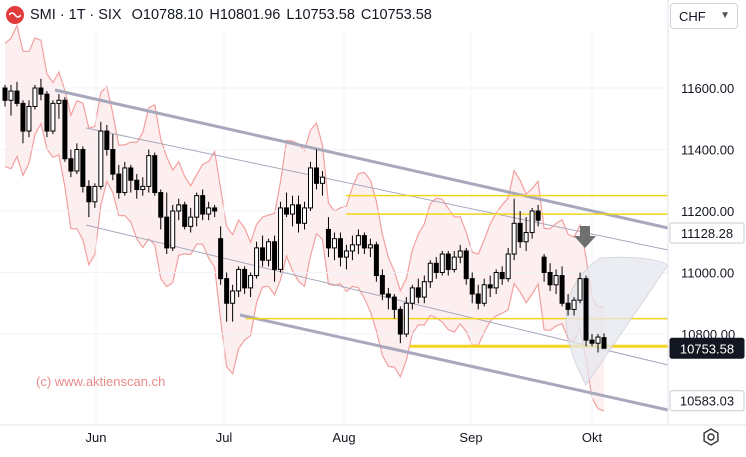 This screenshot has height=457, width=746. Describe the element at coordinates (707, 401) in the screenshot. I see `price-label-text: 10583.03` at that location.